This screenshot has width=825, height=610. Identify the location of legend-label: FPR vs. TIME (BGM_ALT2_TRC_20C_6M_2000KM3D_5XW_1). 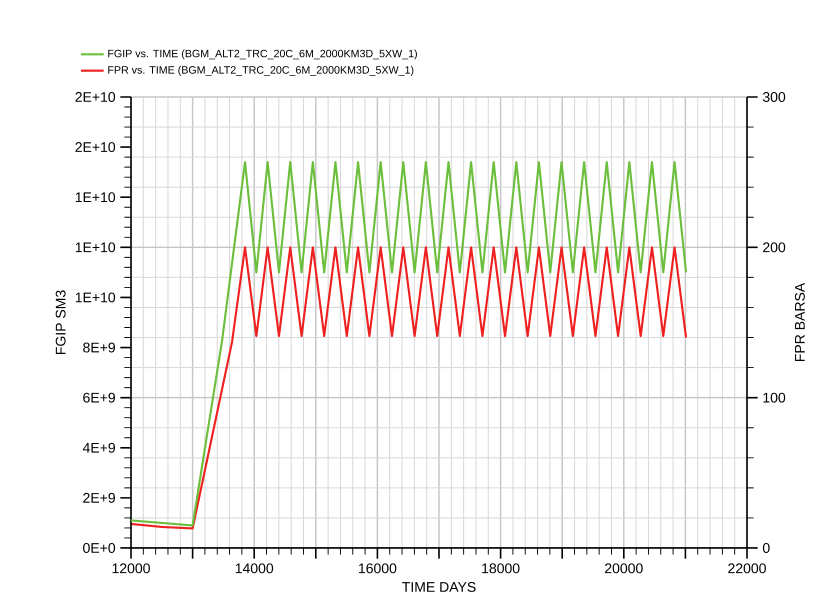
(261, 71).